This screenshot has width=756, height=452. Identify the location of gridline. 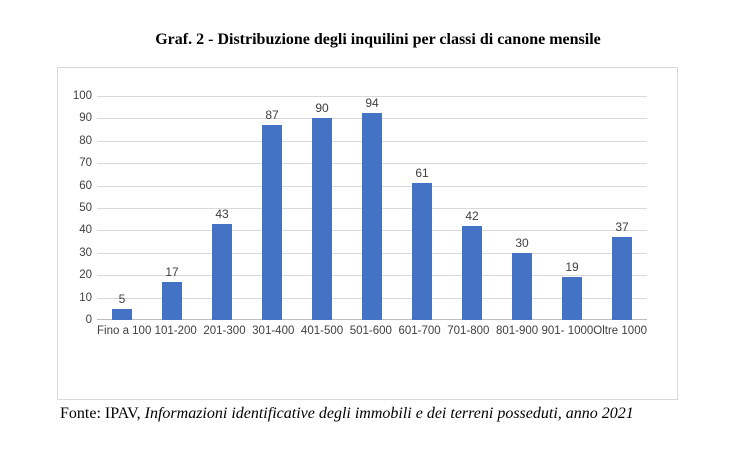
(372, 96).